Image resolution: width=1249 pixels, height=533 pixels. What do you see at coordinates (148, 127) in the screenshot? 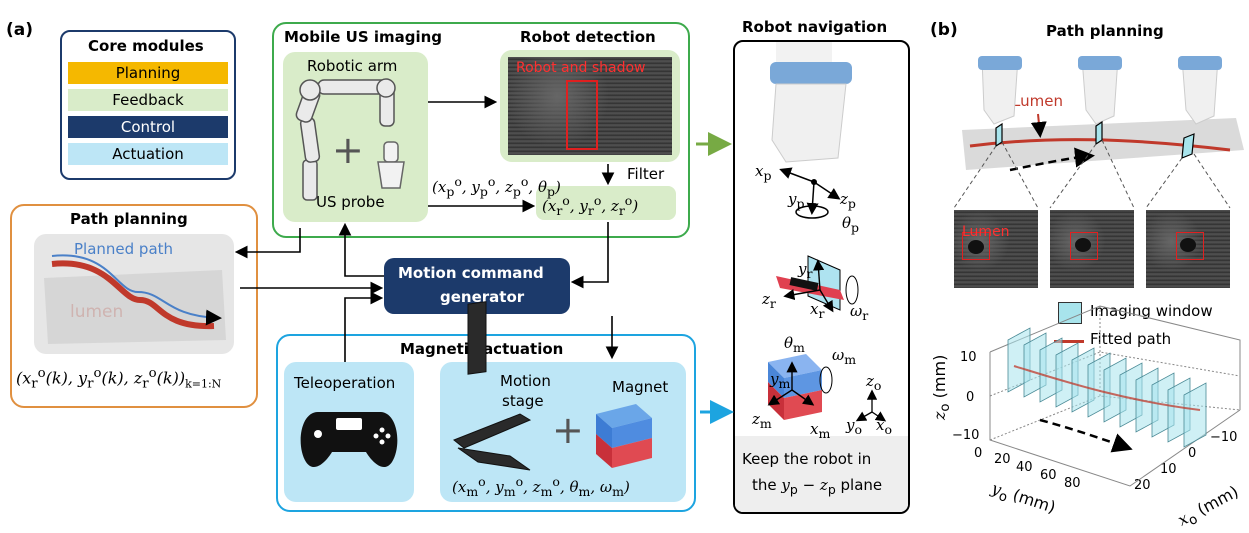
I see `module-control: Control` at bounding box center [148, 127].